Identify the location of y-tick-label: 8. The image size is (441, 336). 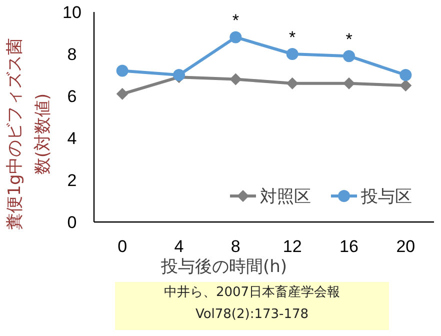
(72, 54).